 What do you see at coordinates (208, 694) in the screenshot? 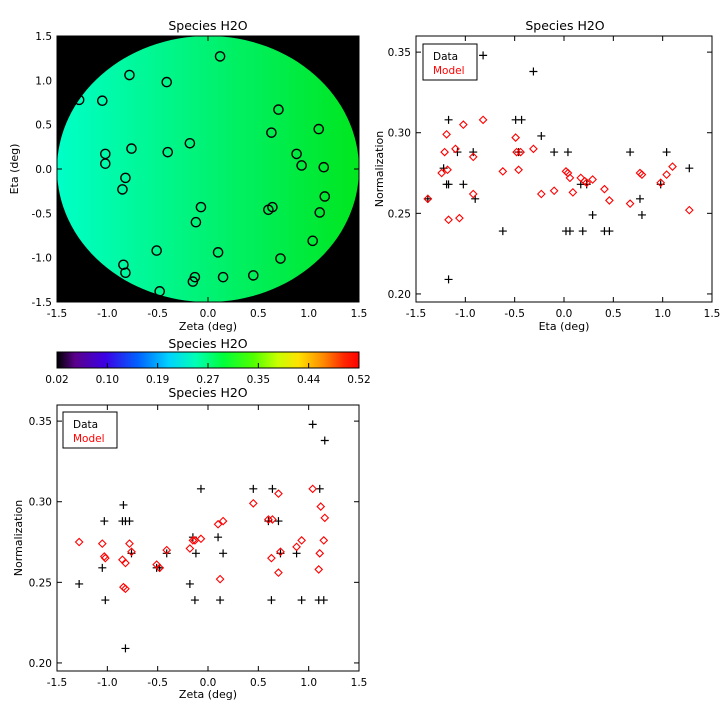
I see `zeta-x-label: Zeta (deg)` at bounding box center [208, 694].